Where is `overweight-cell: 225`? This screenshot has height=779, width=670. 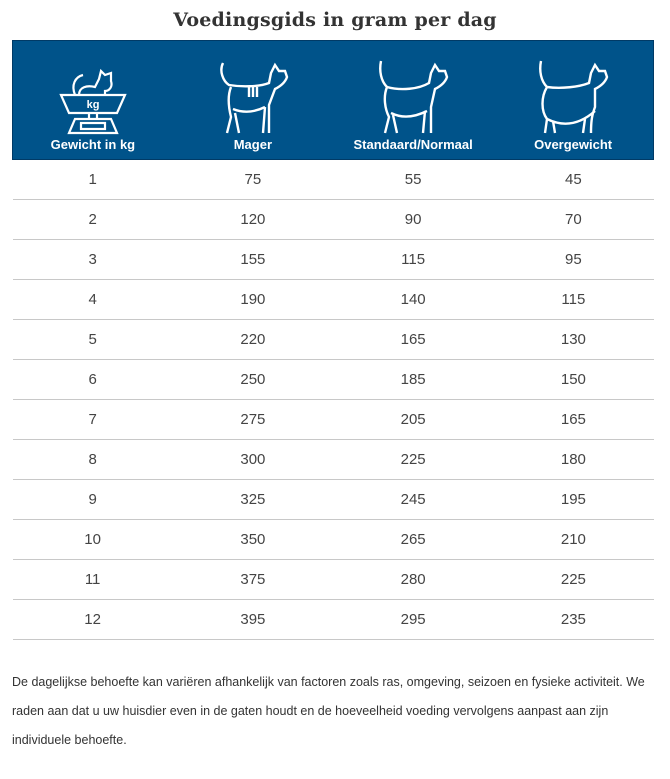 overweight-cell: 225 is located at coordinates (573, 579).